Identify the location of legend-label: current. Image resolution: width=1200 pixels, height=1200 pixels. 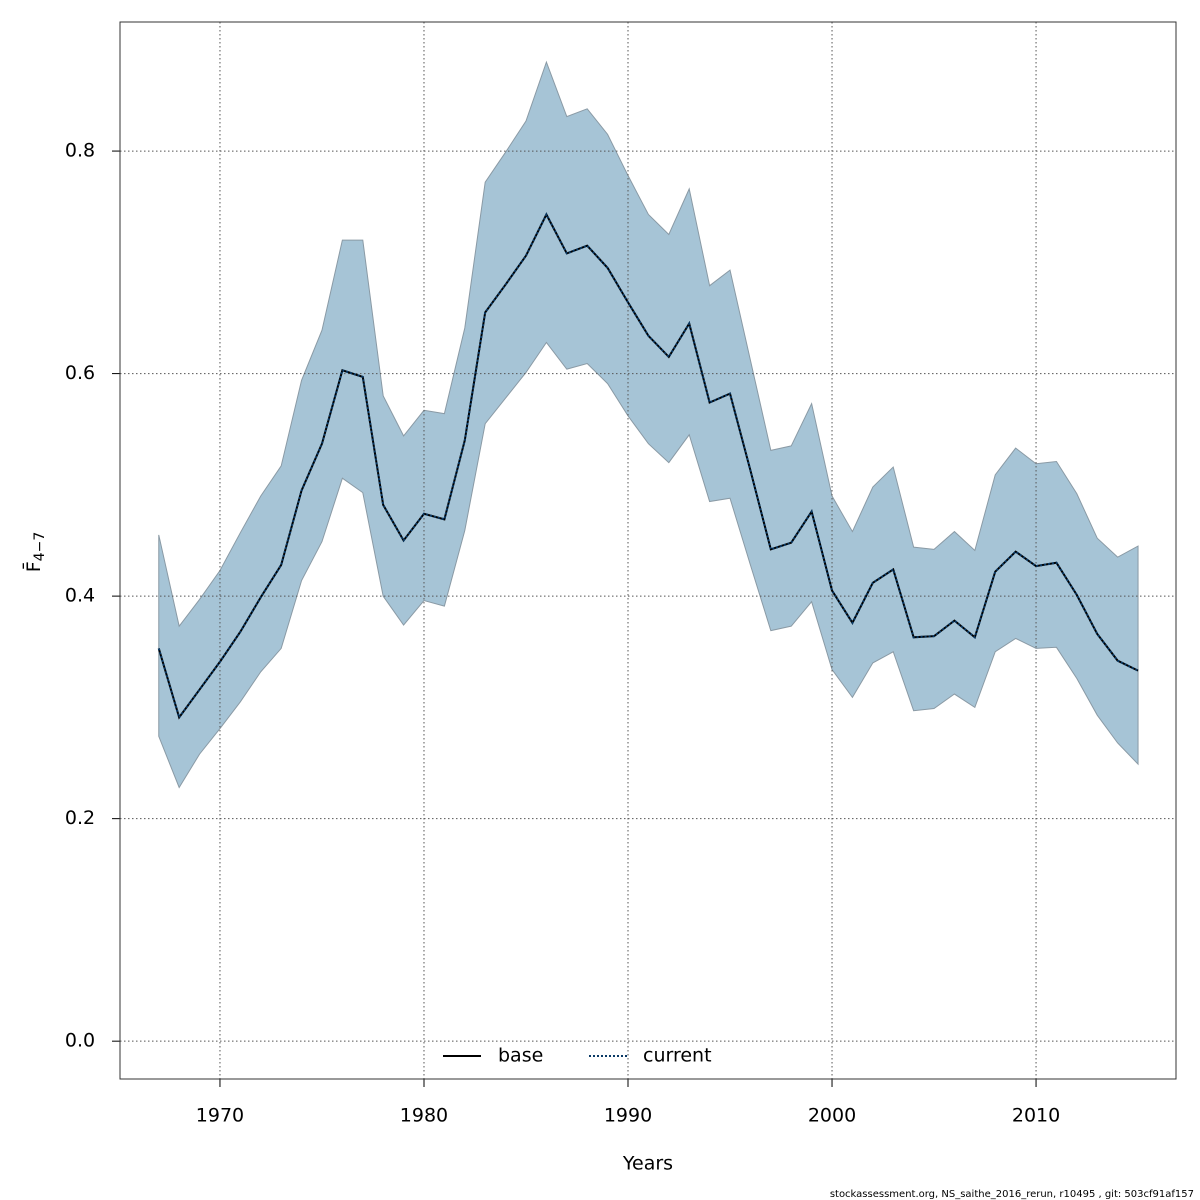
(677, 1056).